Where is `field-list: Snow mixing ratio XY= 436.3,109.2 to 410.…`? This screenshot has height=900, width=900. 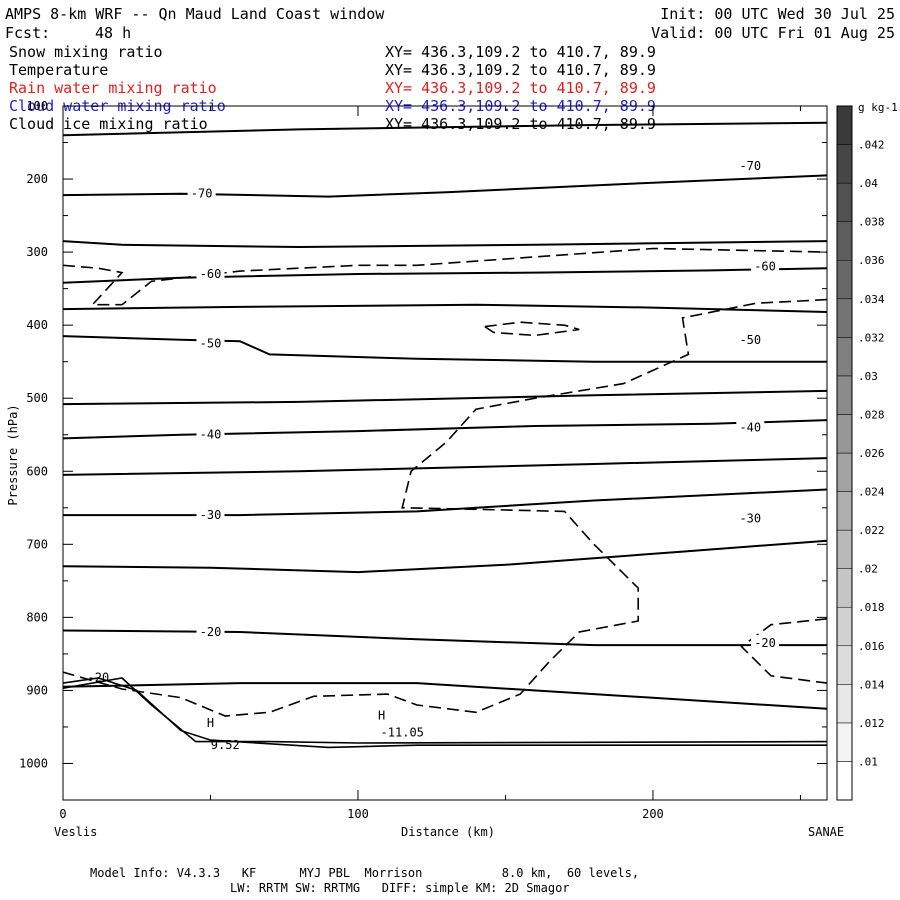 field-list: Snow mixing ratio XY= 436.3,109.2 to 410.… is located at coordinates (332, 88).